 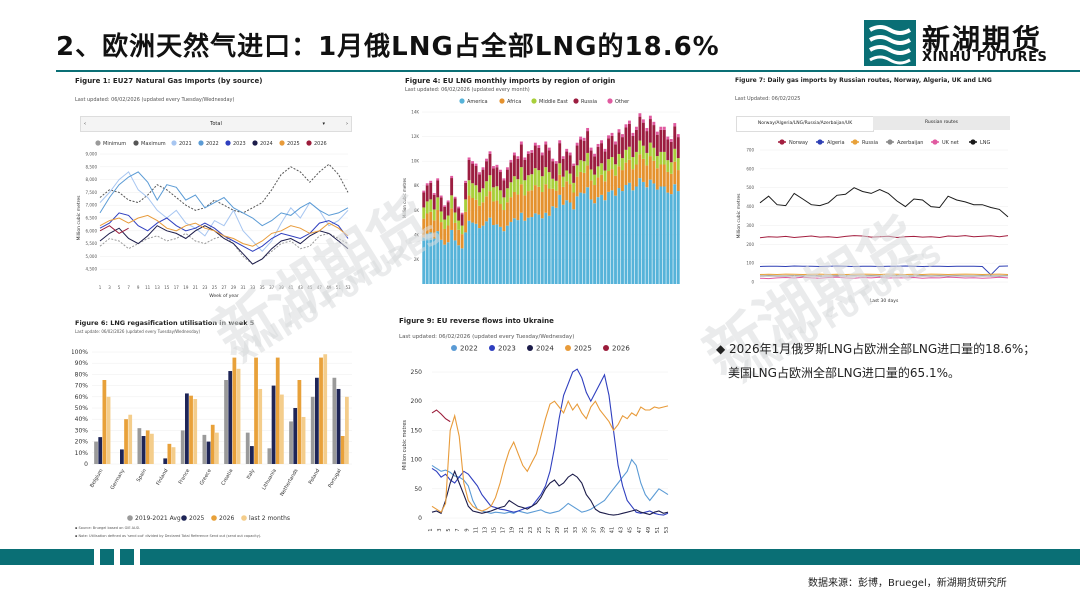 I want to click on x-tick-label: 43, so click(x=301, y=287).